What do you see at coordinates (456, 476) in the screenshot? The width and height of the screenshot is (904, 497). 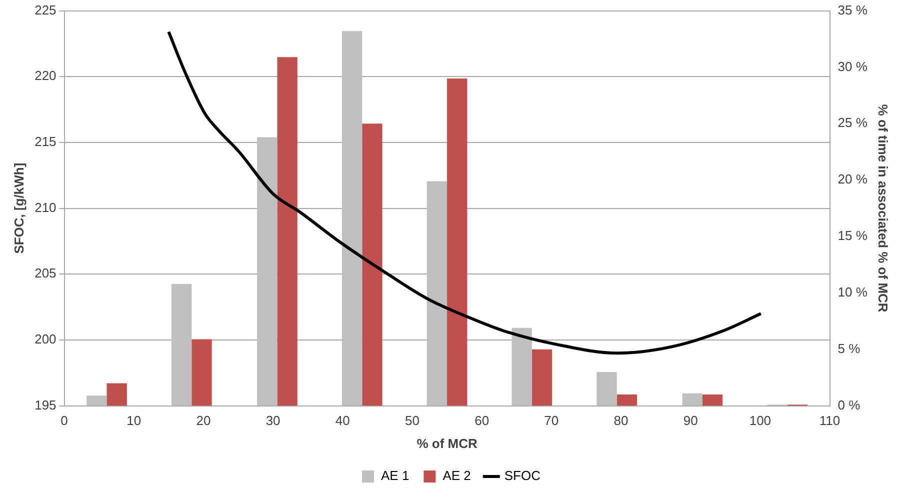 I see `legend-label: AE 2` at bounding box center [456, 476].